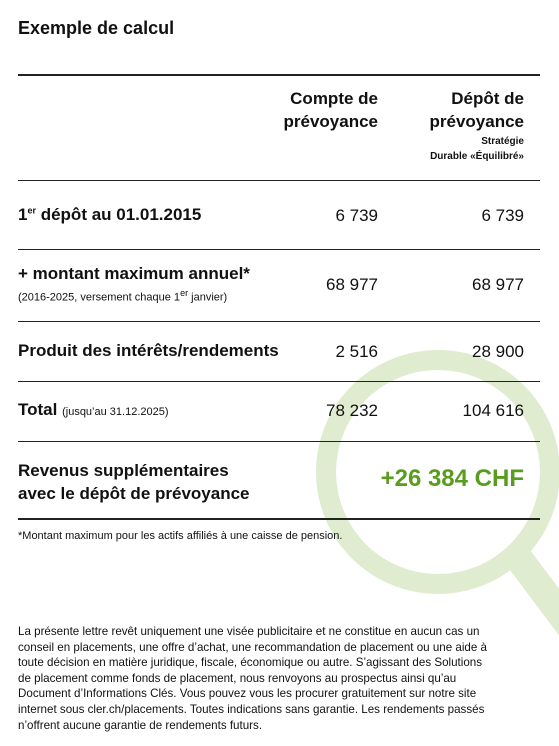  Describe the element at coordinates (502, 141) in the screenshot. I see `column-note: Stratégie` at that location.